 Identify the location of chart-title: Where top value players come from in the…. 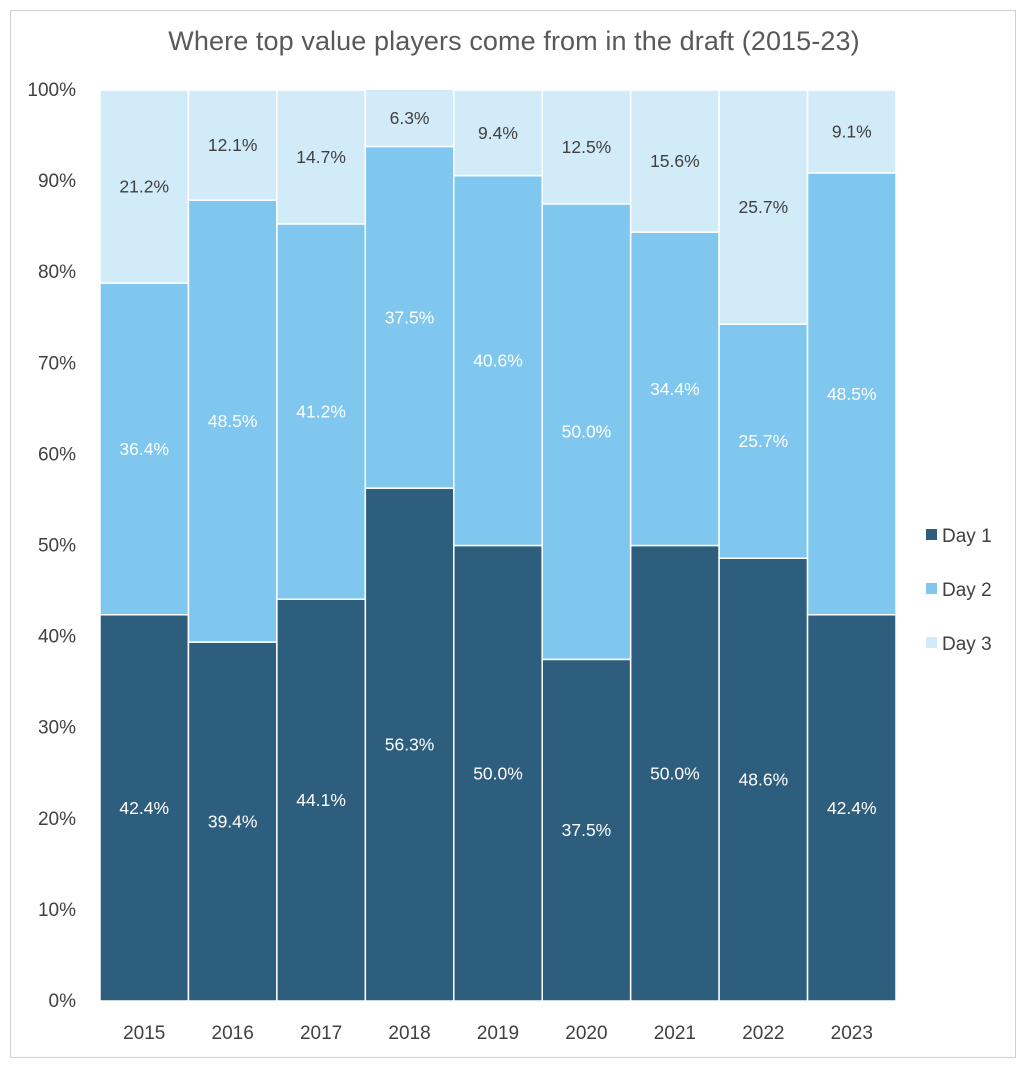
(514, 41).